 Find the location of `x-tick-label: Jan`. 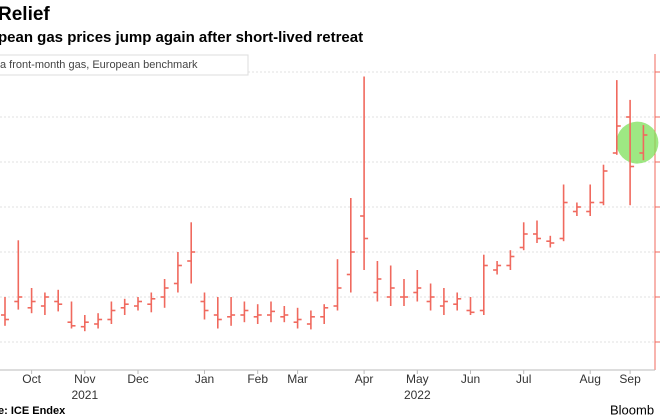

x-tick-label: Jan is located at coordinates (204, 379).